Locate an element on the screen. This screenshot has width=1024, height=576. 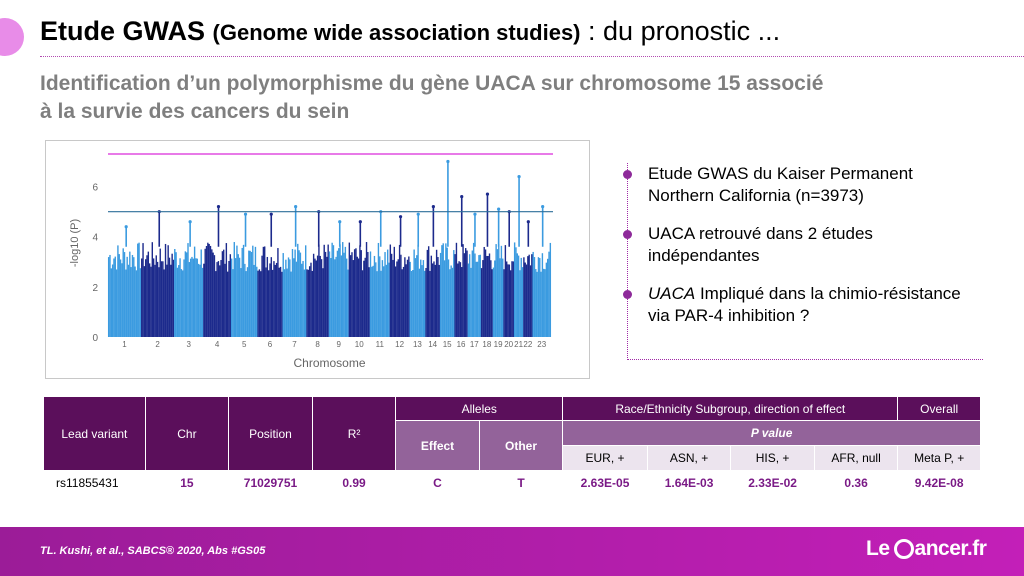
x-tick-label: 7 is located at coordinates (294, 344).